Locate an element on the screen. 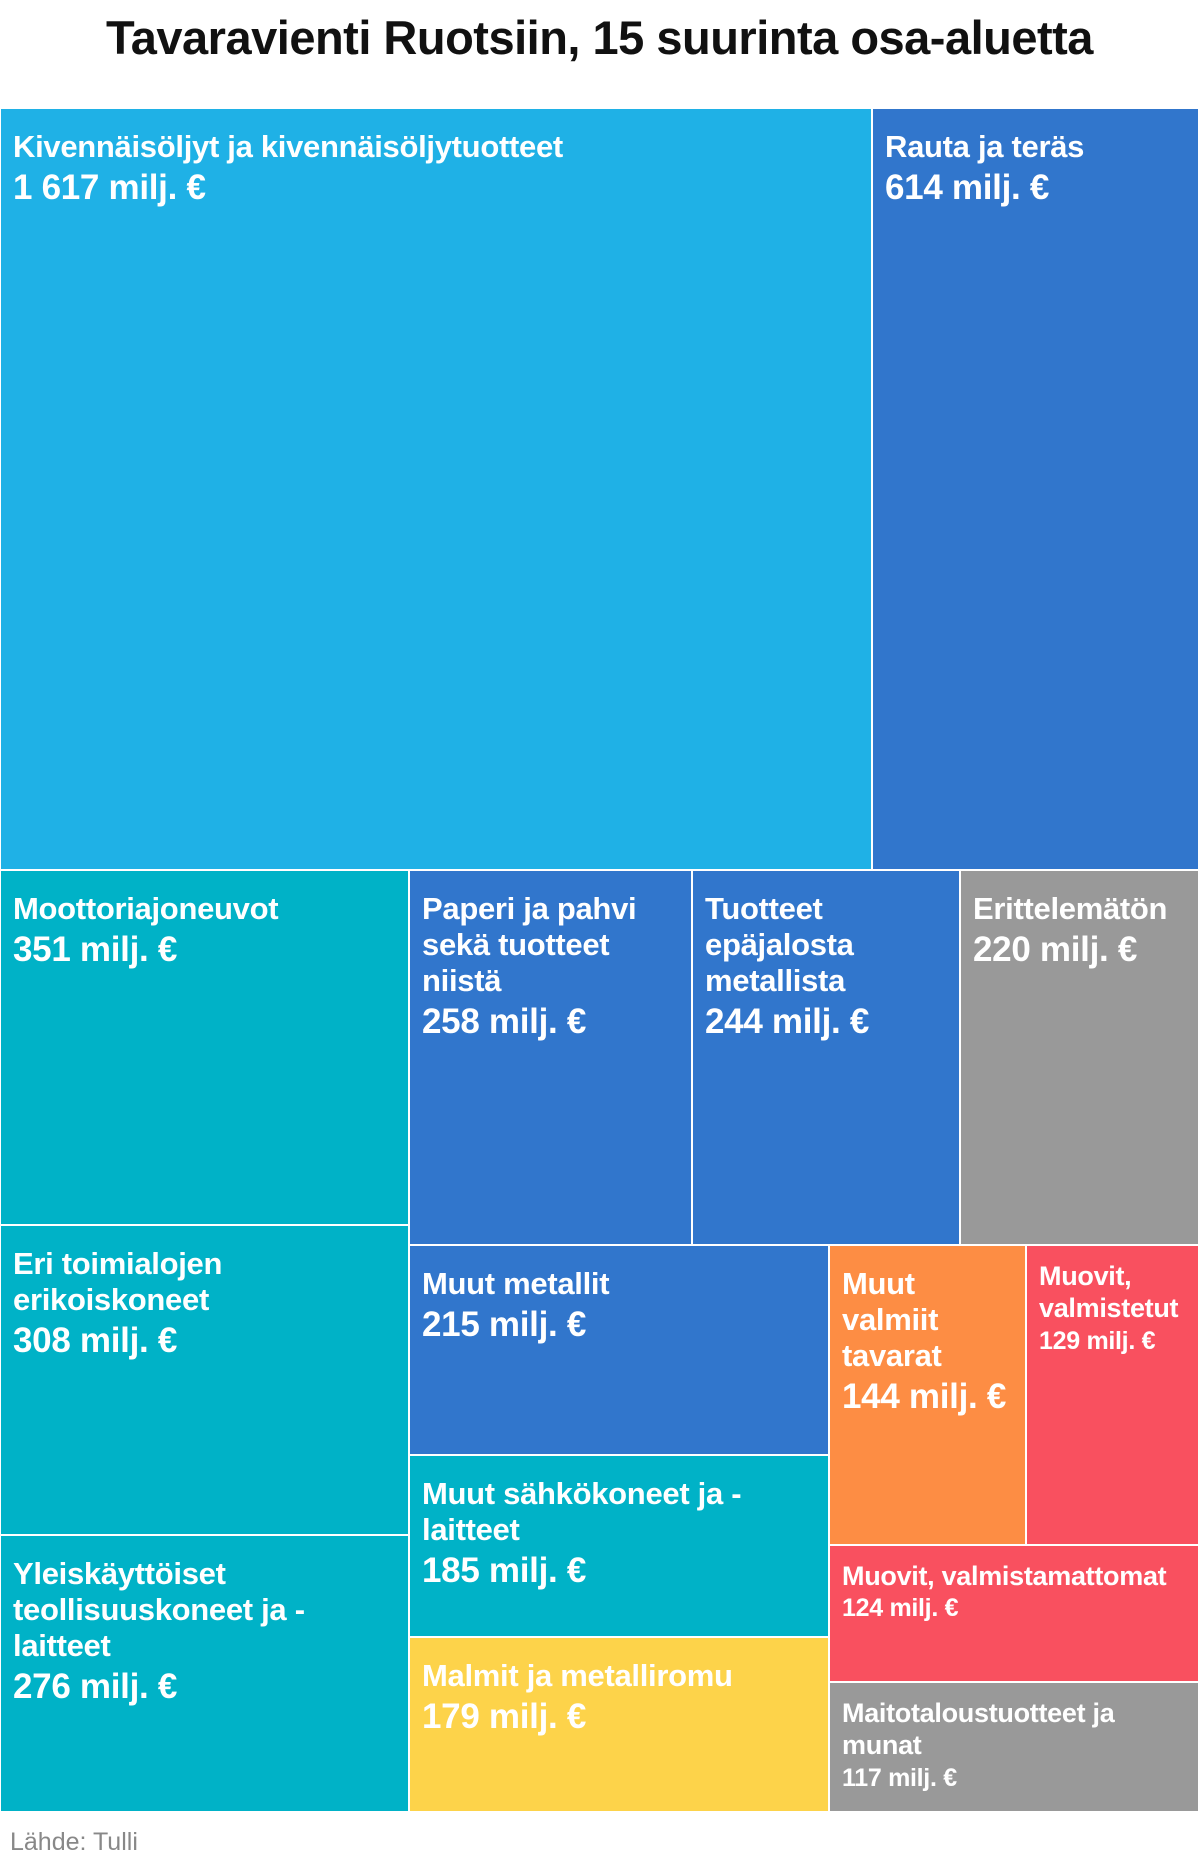 This screenshot has width=1199, height=1860. treemap-cell: Maitotaloustuotteet ja munat 117 milj. € is located at coordinates (1014, 1747).